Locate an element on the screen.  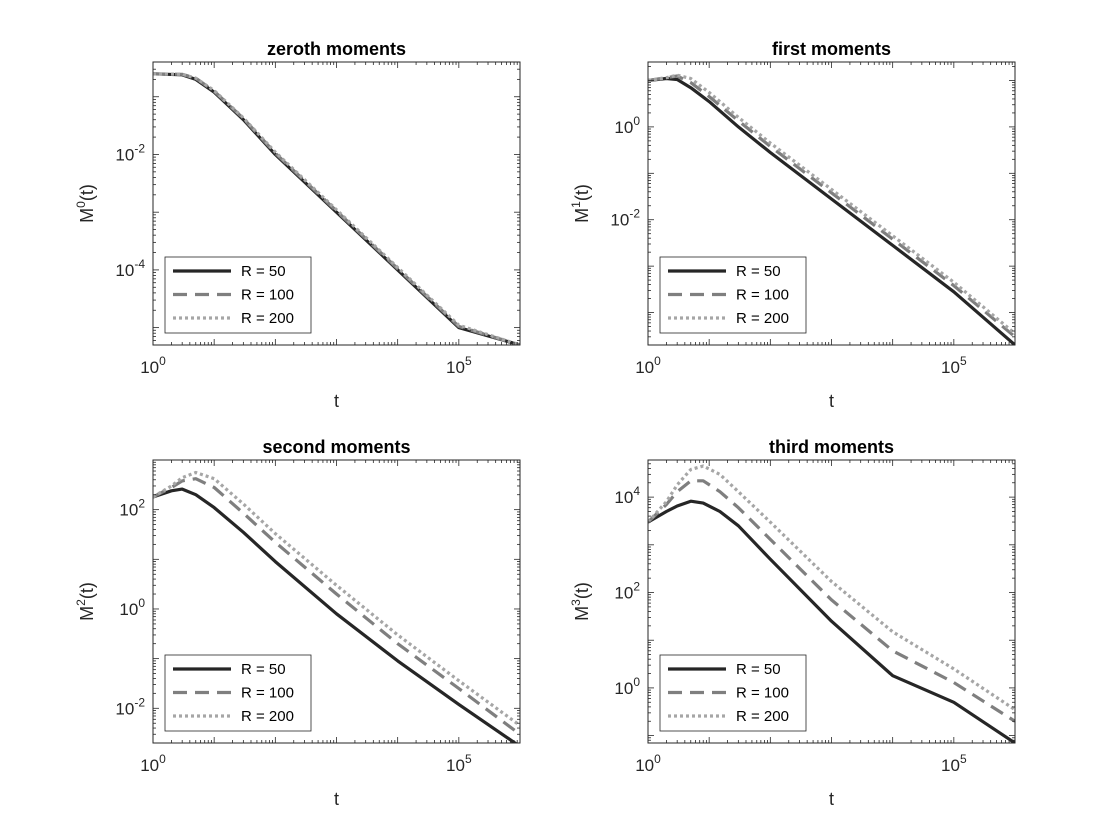
panel-title: first moments is located at coordinates (831, 49).